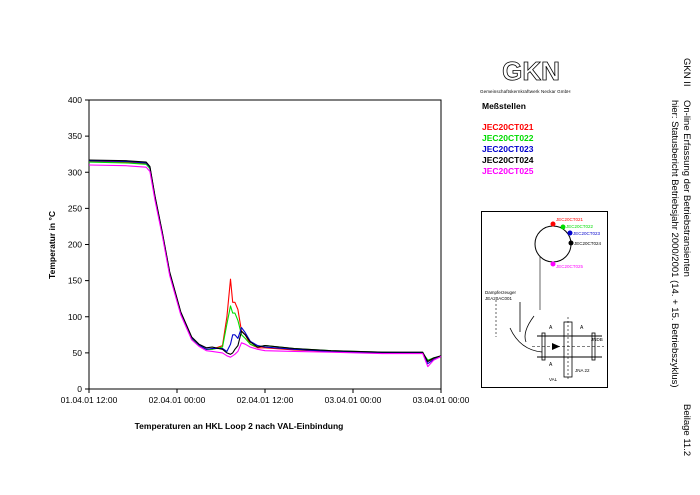 This screenshot has width=700, height=495. What do you see at coordinates (582, 328) in the screenshot?
I see `section-a-label-3: A` at bounding box center [582, 328].